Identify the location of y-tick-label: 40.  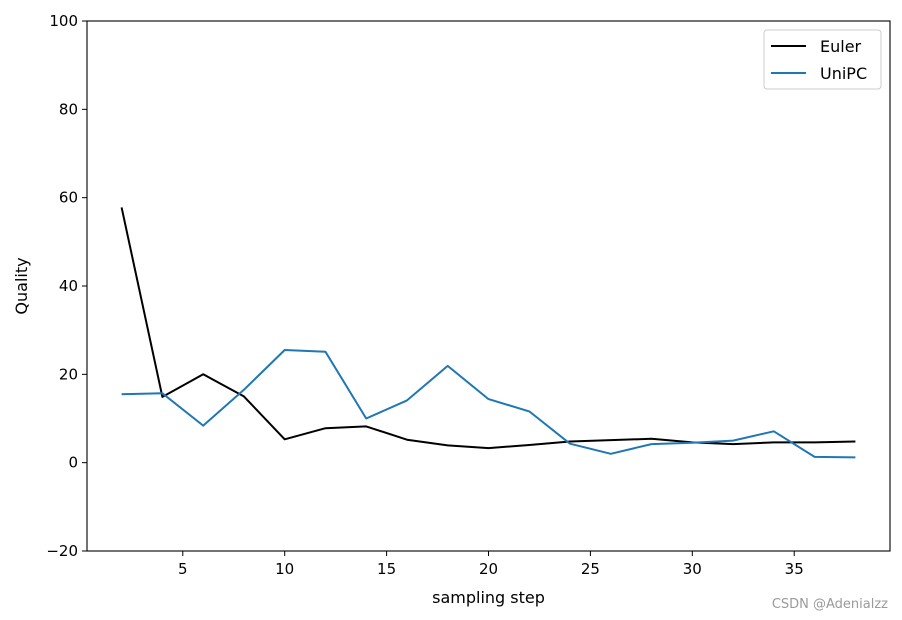
(68, 286).